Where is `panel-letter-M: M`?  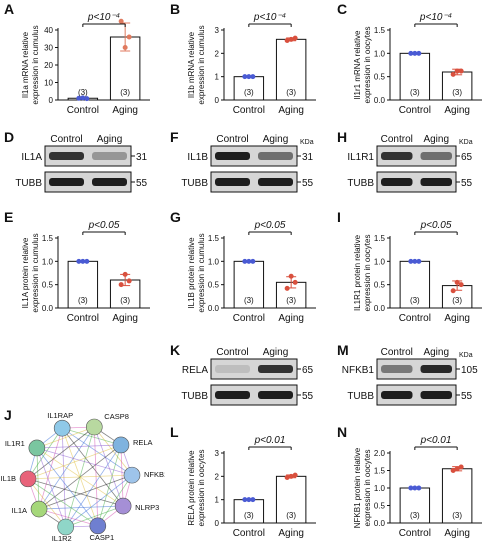
panel-letter-M: M is located at coordinates (343, 350).